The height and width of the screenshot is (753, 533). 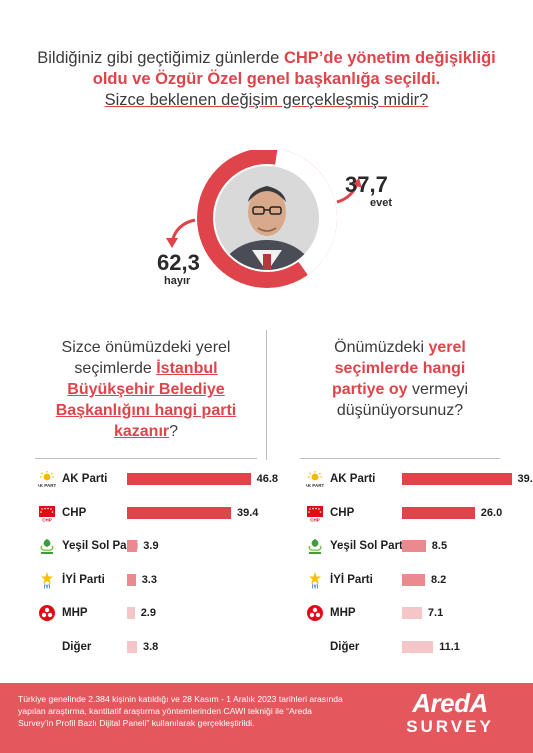 I want to click on brand-sub: SURVEY, so click(x=450, y=726).